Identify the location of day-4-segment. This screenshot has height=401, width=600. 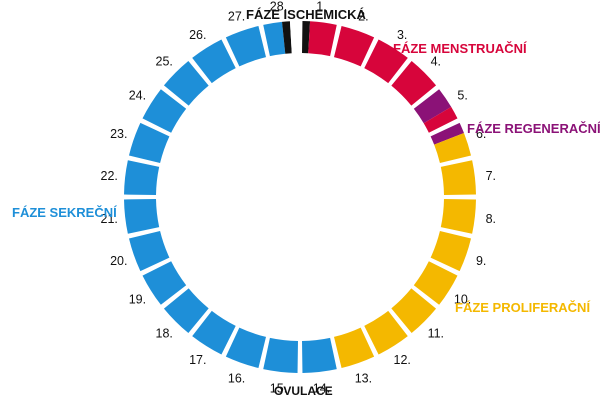
(414, 83).